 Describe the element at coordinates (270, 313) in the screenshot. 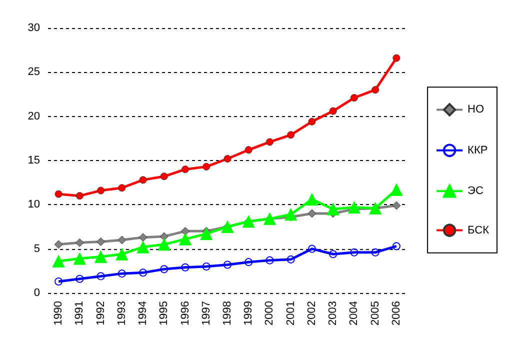

I see `x-tick-label: 2000` at that location.